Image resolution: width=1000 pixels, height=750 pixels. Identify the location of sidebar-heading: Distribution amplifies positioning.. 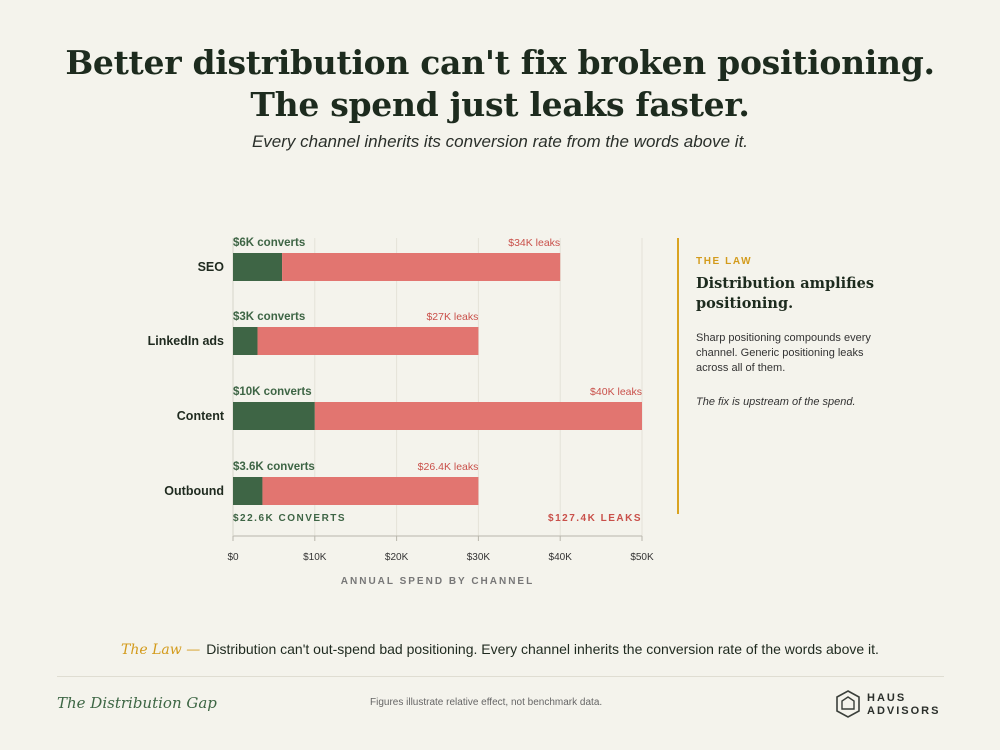
(785, 293).